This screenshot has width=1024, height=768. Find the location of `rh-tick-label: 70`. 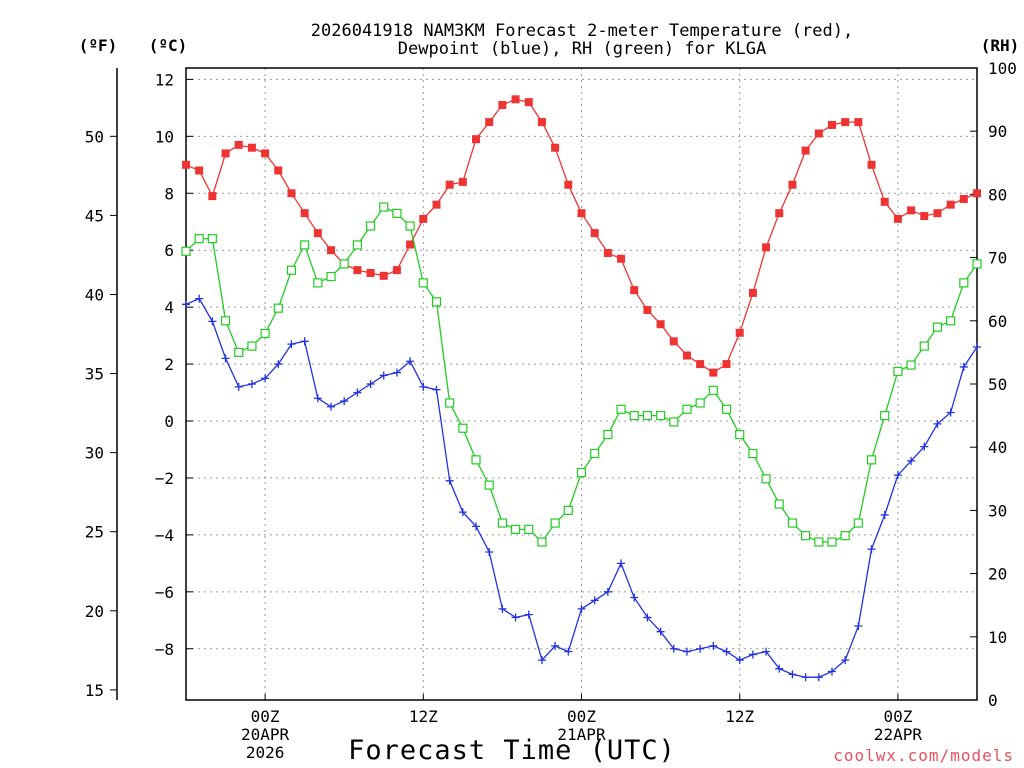

rh-tick-label: 70 is located at coordinates (997, 258).